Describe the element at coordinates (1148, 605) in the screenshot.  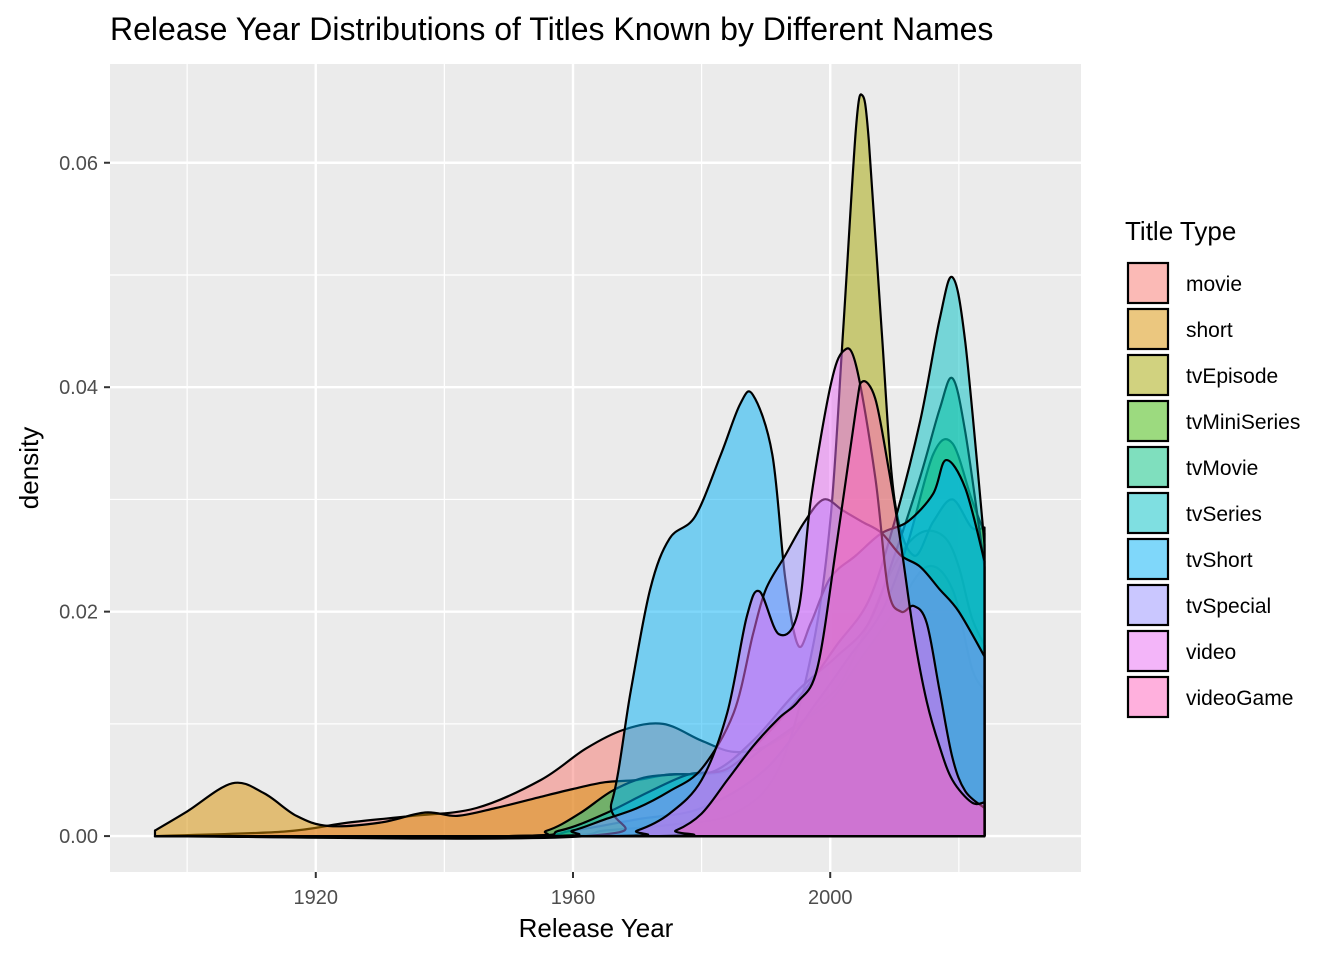
I see `legend-swatch-tvSpecial` at that location.